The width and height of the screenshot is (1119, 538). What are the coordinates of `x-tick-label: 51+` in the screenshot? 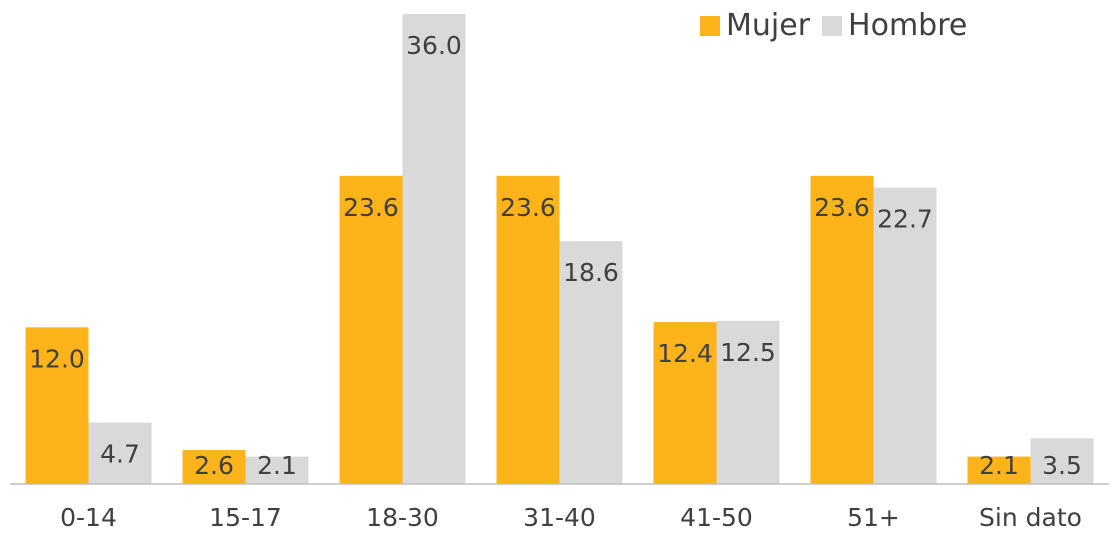 It's located at (873, 517).